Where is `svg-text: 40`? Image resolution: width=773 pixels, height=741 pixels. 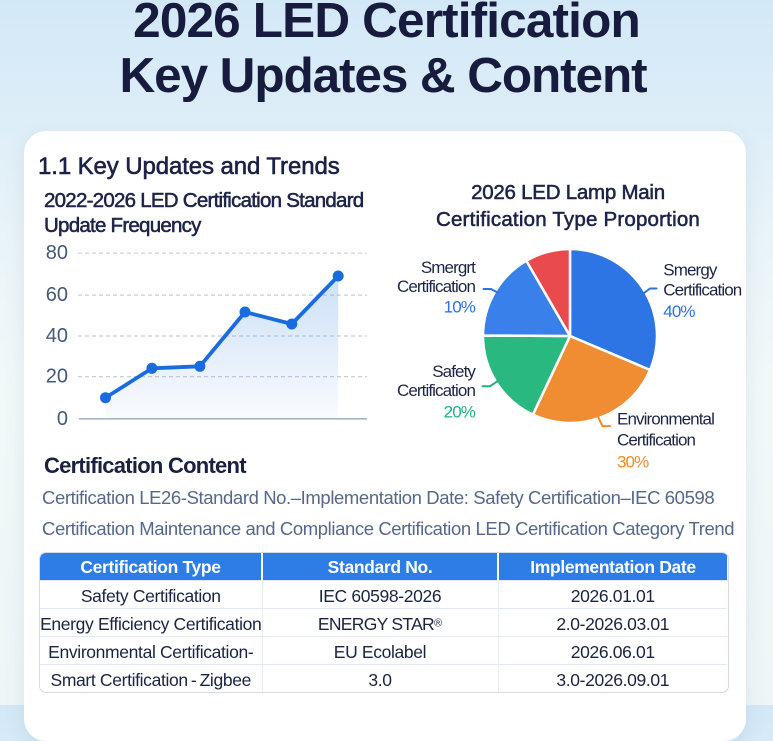
svg-text: 40 is located at coordinates (57, 336).